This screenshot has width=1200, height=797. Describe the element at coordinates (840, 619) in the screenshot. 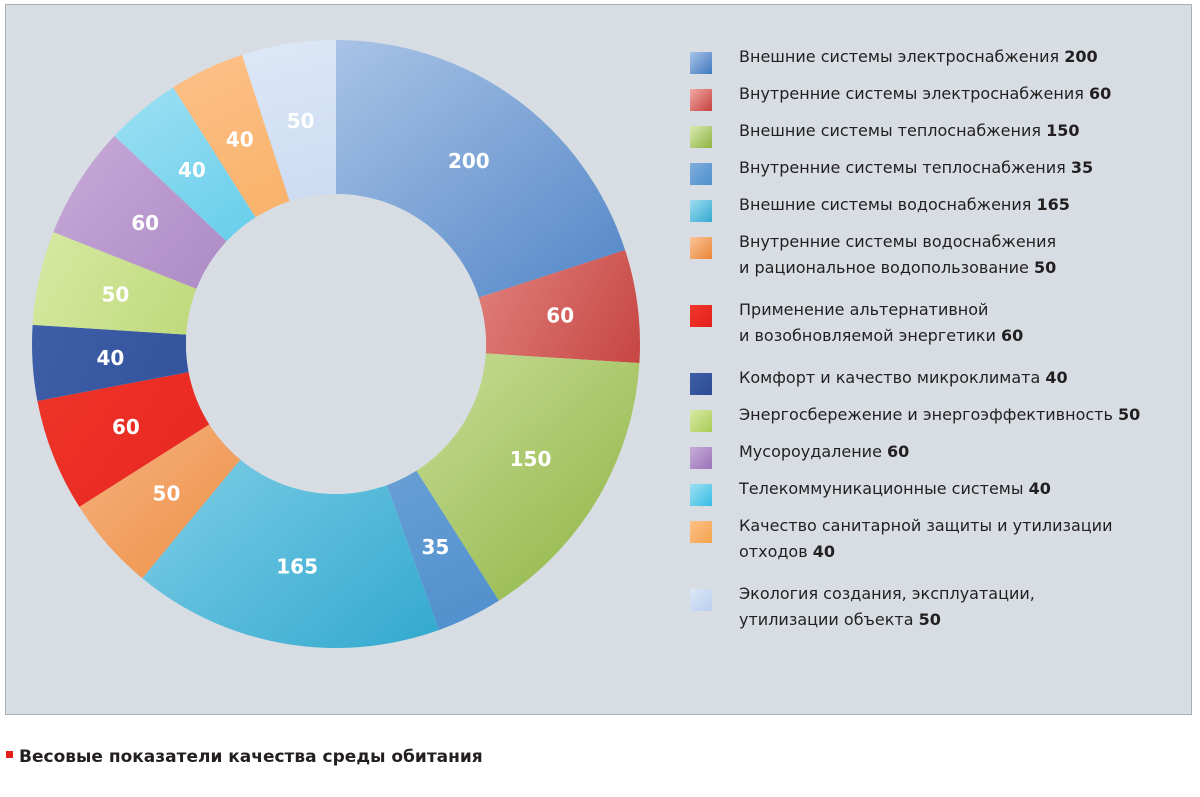

I see `legend-label-line: утилизации объекта 50` at that location.